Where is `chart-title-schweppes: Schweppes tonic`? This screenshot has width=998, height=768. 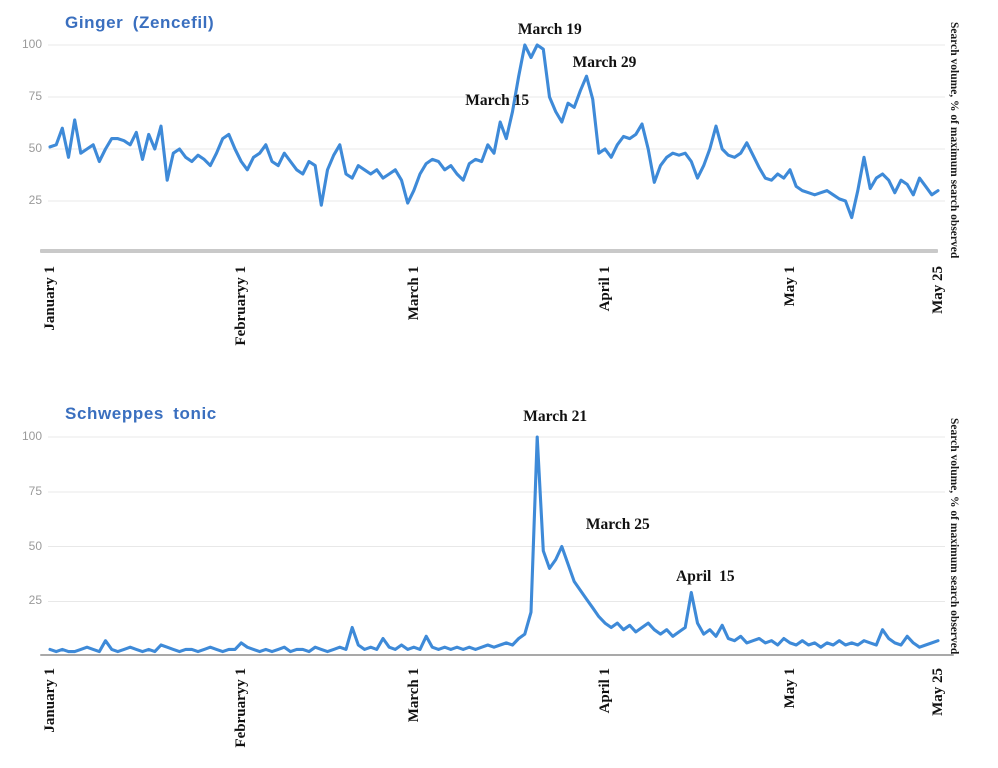 chart-title-schweppes: Schweppes tonic is located at coordinates (141, 413).